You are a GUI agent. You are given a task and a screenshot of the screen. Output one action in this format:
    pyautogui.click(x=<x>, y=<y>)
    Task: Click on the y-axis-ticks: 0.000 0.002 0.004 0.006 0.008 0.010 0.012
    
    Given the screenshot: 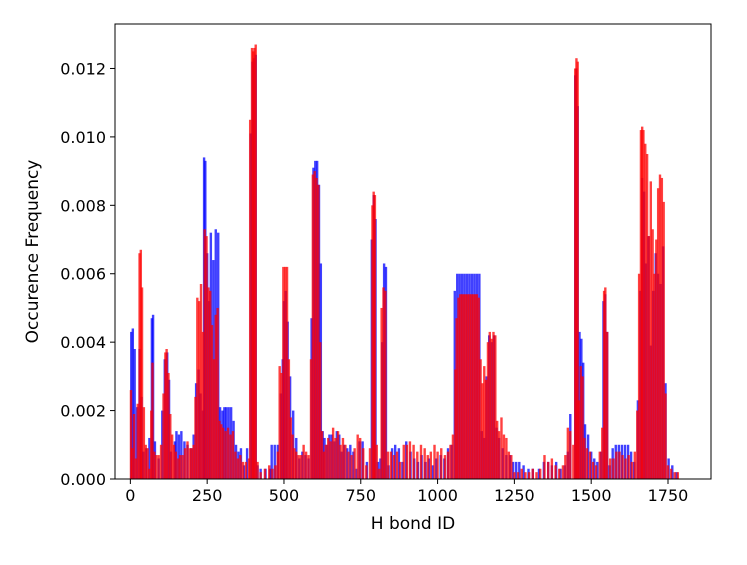 What is the action you would take?
    pyautogui.click(x=87, y=274)
    